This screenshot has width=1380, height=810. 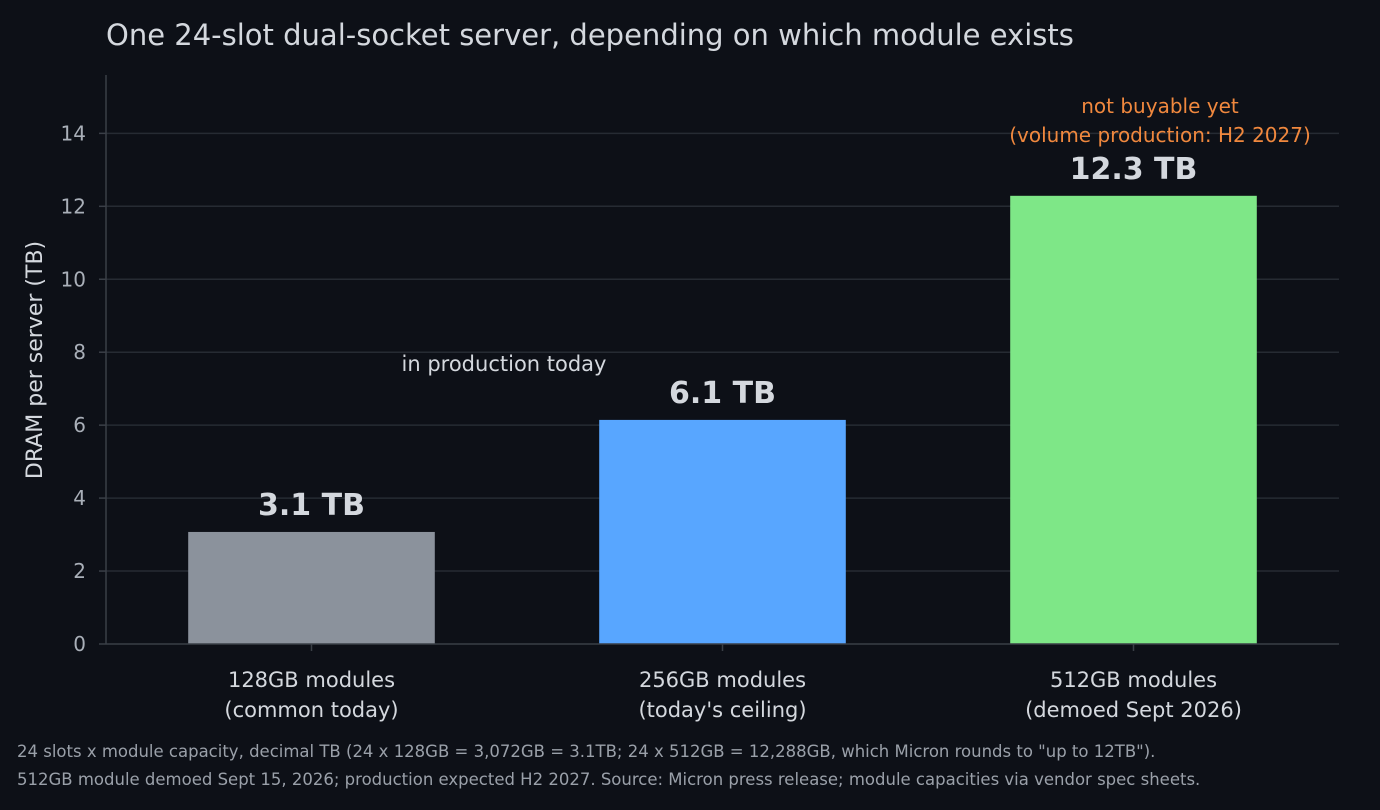 I want to click on bar-value-label: 12.3 TB, so click(x=1134, y=169).